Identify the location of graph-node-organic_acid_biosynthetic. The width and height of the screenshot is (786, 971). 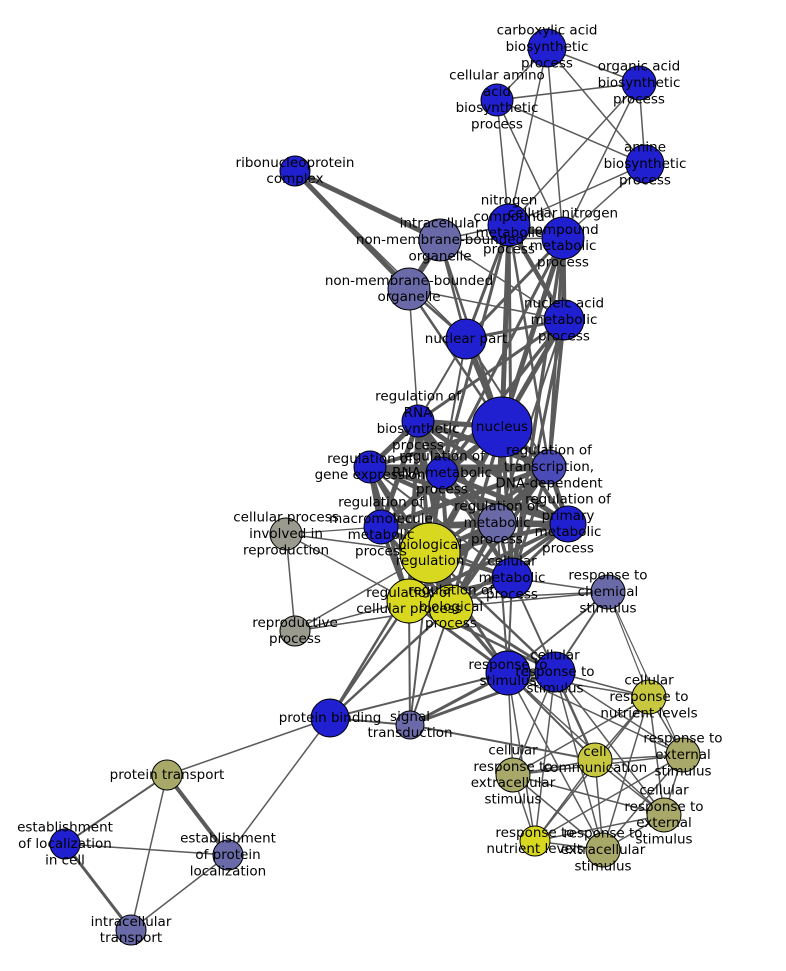
(639, 83).